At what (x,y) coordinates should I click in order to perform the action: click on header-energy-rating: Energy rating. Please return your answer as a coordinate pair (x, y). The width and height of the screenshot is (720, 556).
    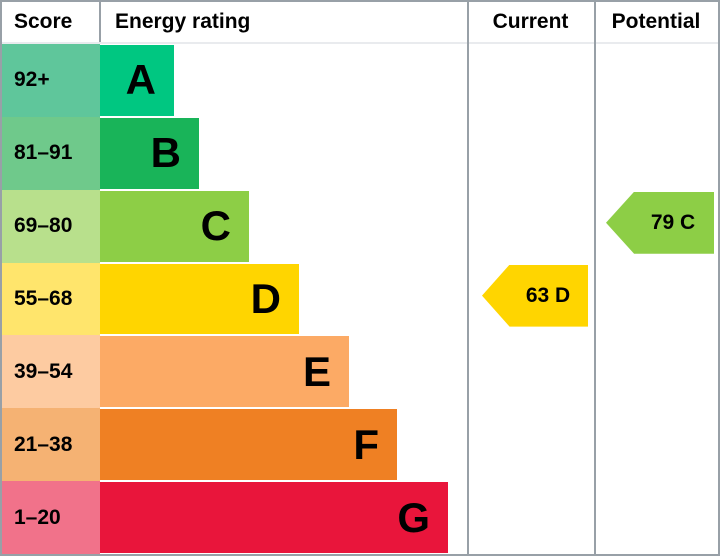
    Looking at the image, I should click on (183, 21).